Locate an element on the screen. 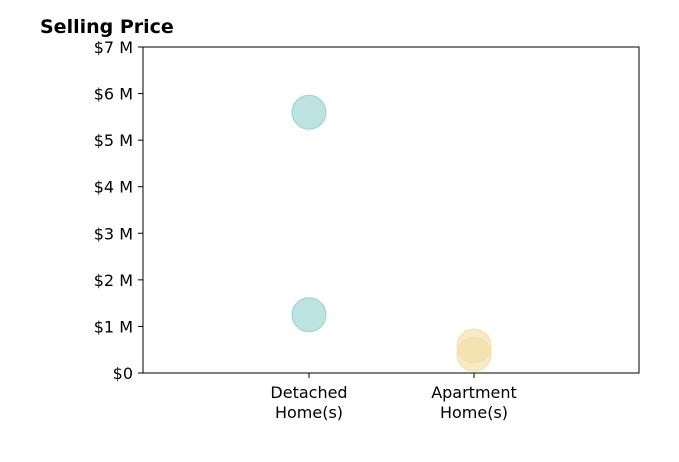 This screenshot has height=462, width=679. y-tick-label: $7 M is located at coordinates (113, 47).